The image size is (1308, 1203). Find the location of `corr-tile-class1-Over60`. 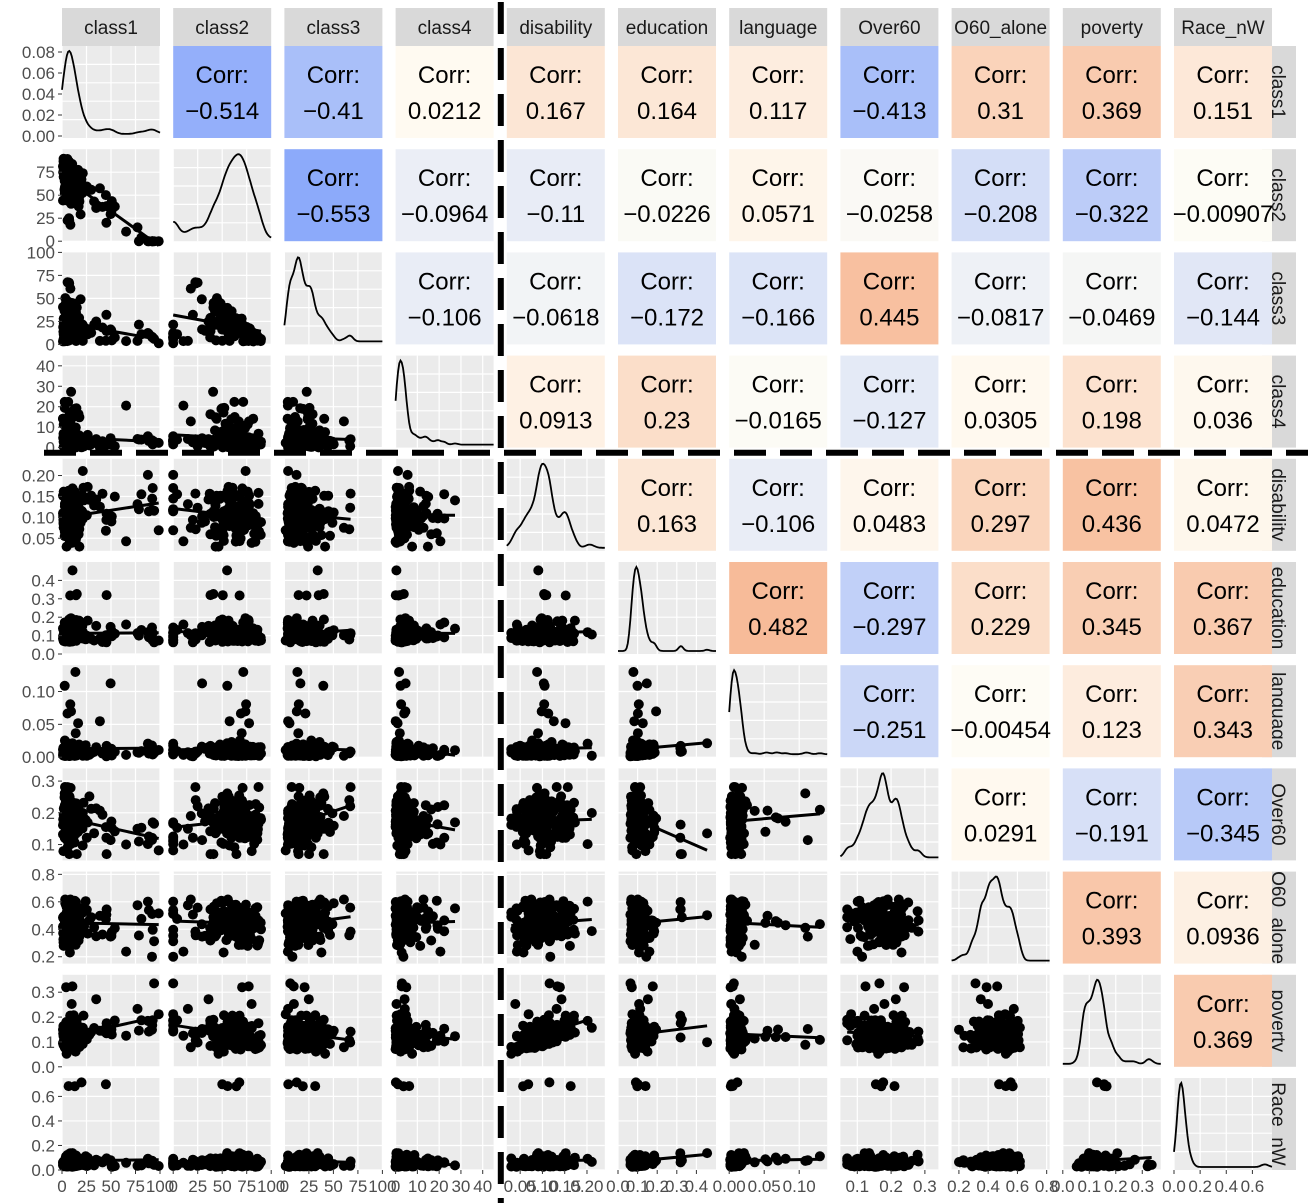

corr-tile-class1-Over60 is located at coordinates (889, 92).